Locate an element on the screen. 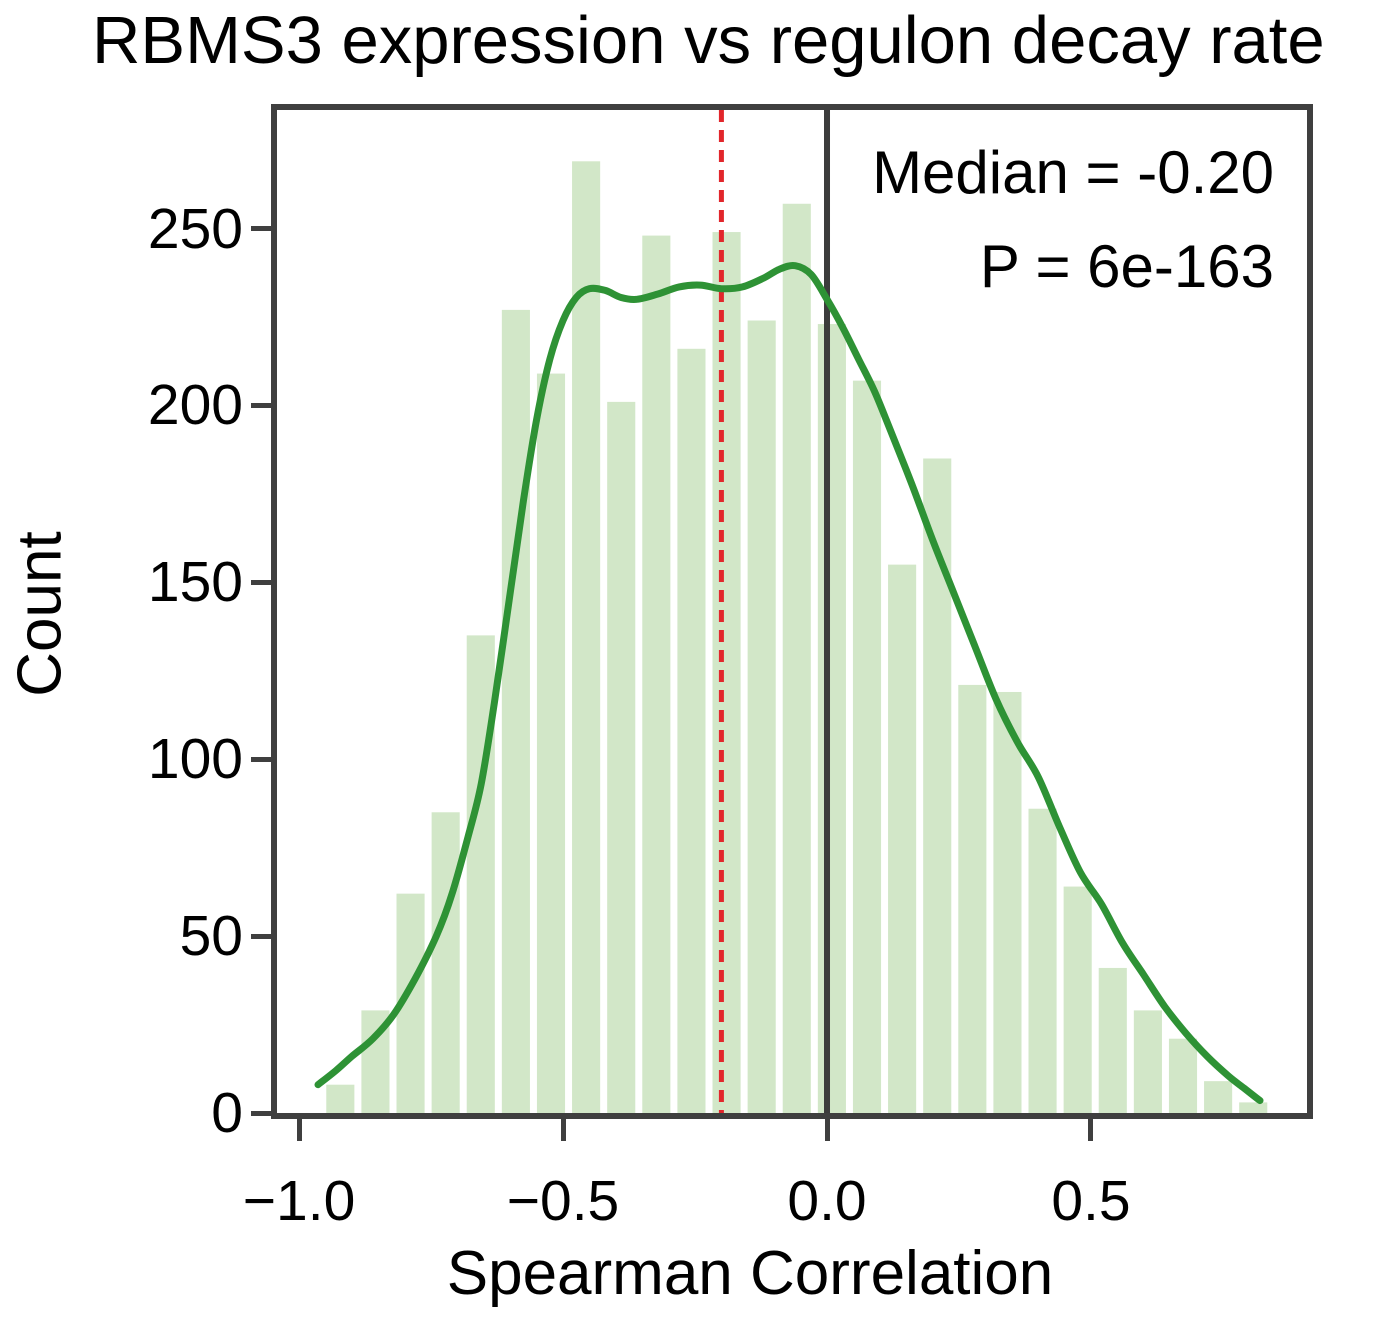  chart-title: RBMS3 expression vs regulon decay rate is located at coordinates (708, 40).